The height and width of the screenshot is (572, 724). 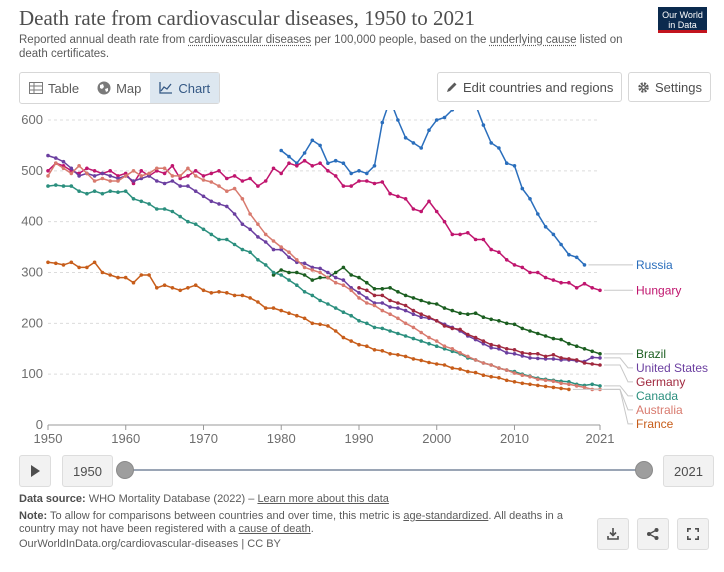 I want to click on tab-map: Map, so click(x=119, y=88).